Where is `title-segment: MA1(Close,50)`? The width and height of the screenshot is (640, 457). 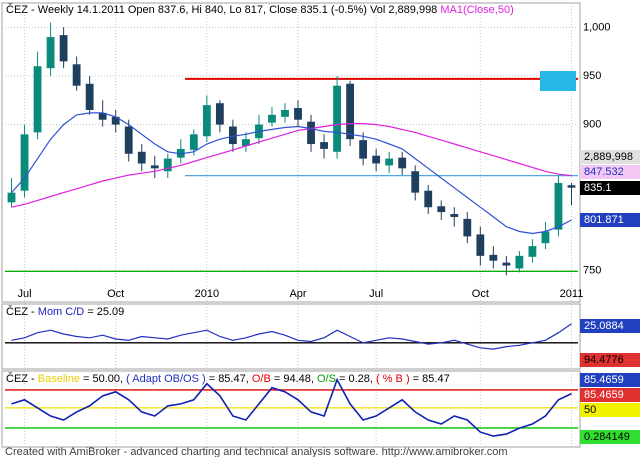 title-segment: MA1(Close,50) is located at coordinates (476, 10).